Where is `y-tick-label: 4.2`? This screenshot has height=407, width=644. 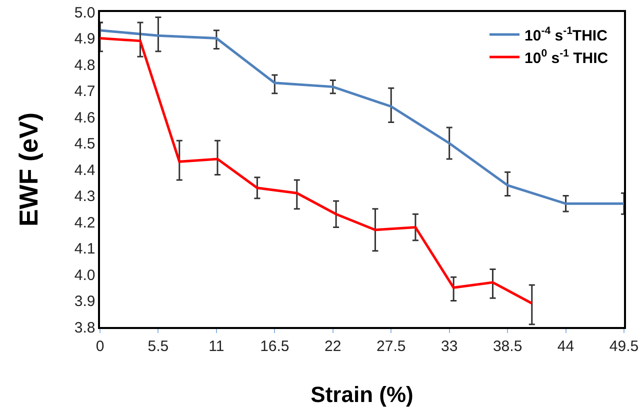
y-tick-label: 4.2 is located at coordinates (85, 223).